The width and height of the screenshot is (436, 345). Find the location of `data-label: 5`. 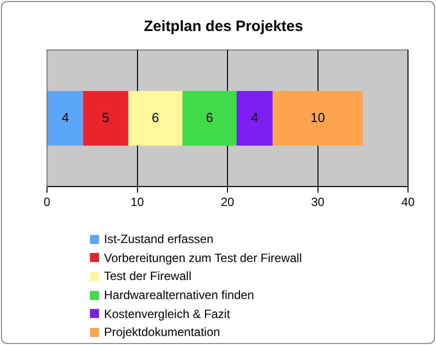

data-label: 5 is located at coordinates (106, 117).